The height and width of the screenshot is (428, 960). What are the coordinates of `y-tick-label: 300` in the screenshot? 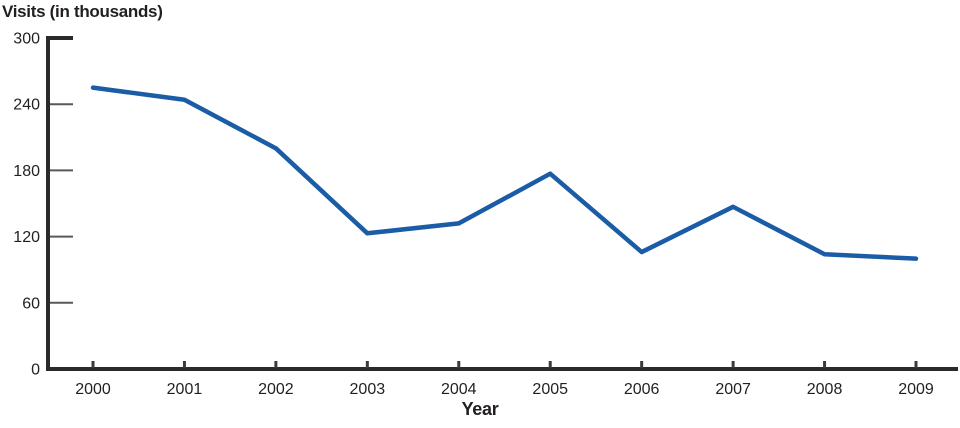 It's located at (26, 39).